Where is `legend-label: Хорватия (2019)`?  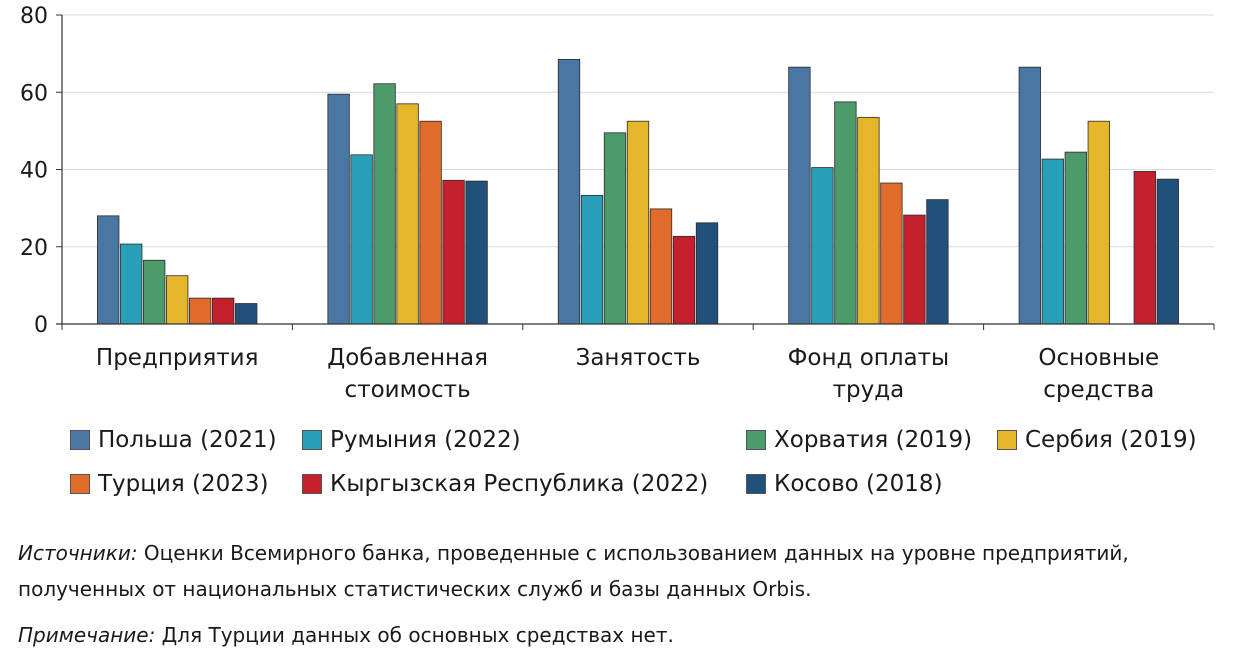 legend-label: Хорватия (2019) is located at coordinates (873, 440).